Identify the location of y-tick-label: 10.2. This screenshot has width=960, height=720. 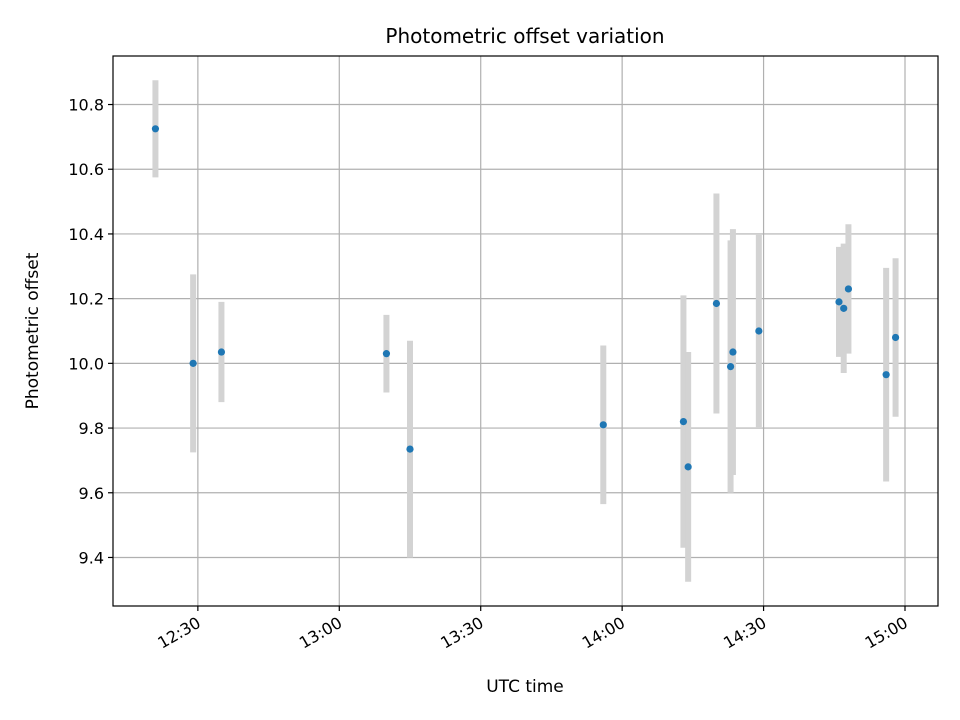
(86, 299).